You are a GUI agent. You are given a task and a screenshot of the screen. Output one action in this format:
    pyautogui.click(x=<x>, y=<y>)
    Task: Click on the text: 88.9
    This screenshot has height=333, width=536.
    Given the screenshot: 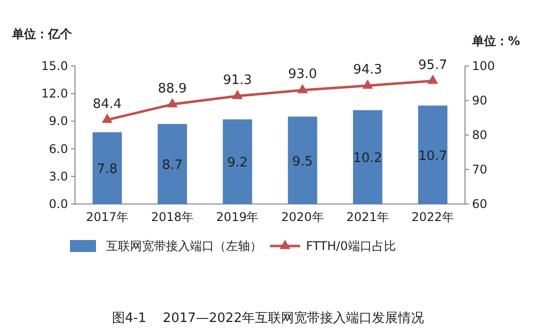 What is the action you would take?
    pyautogui.click(x=172, y=88)
    